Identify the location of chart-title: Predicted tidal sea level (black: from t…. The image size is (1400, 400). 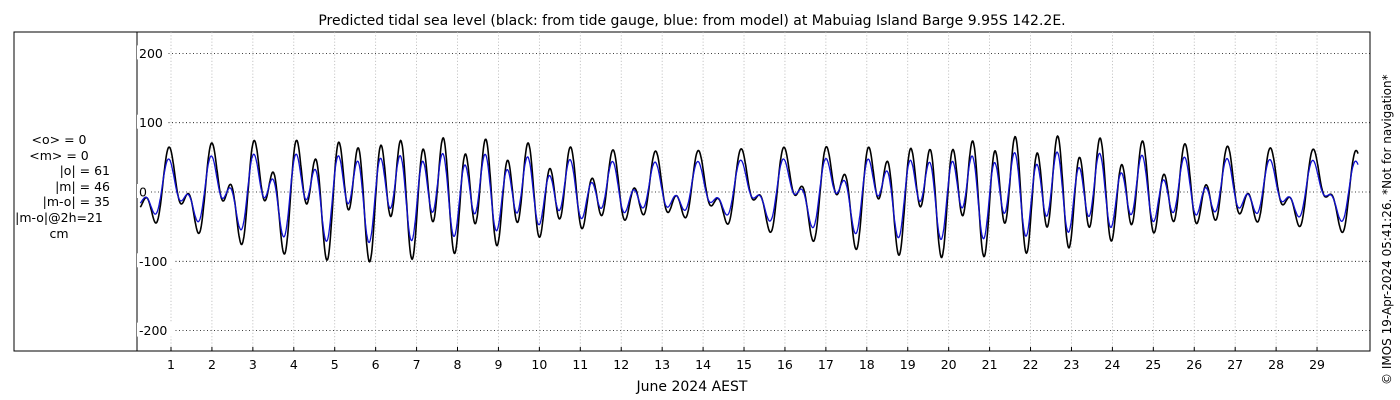
(691, 21).